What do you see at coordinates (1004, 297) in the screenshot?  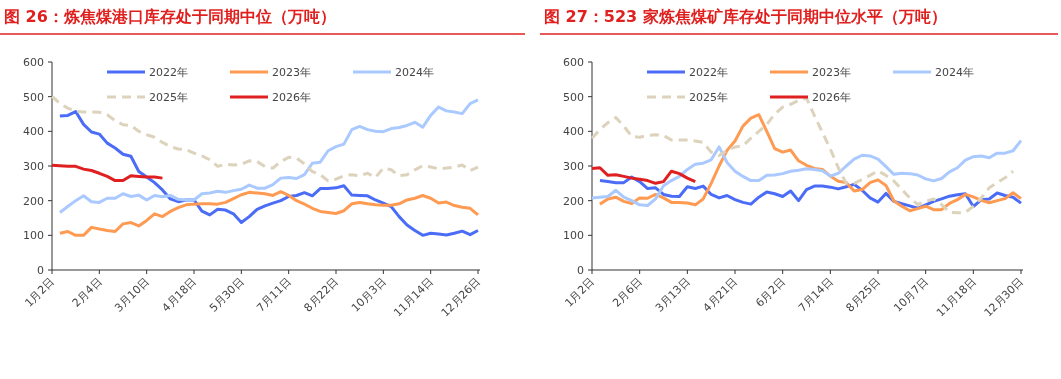 I see `x-tick-label: 12月30日` at bounding box center [1004, 297].